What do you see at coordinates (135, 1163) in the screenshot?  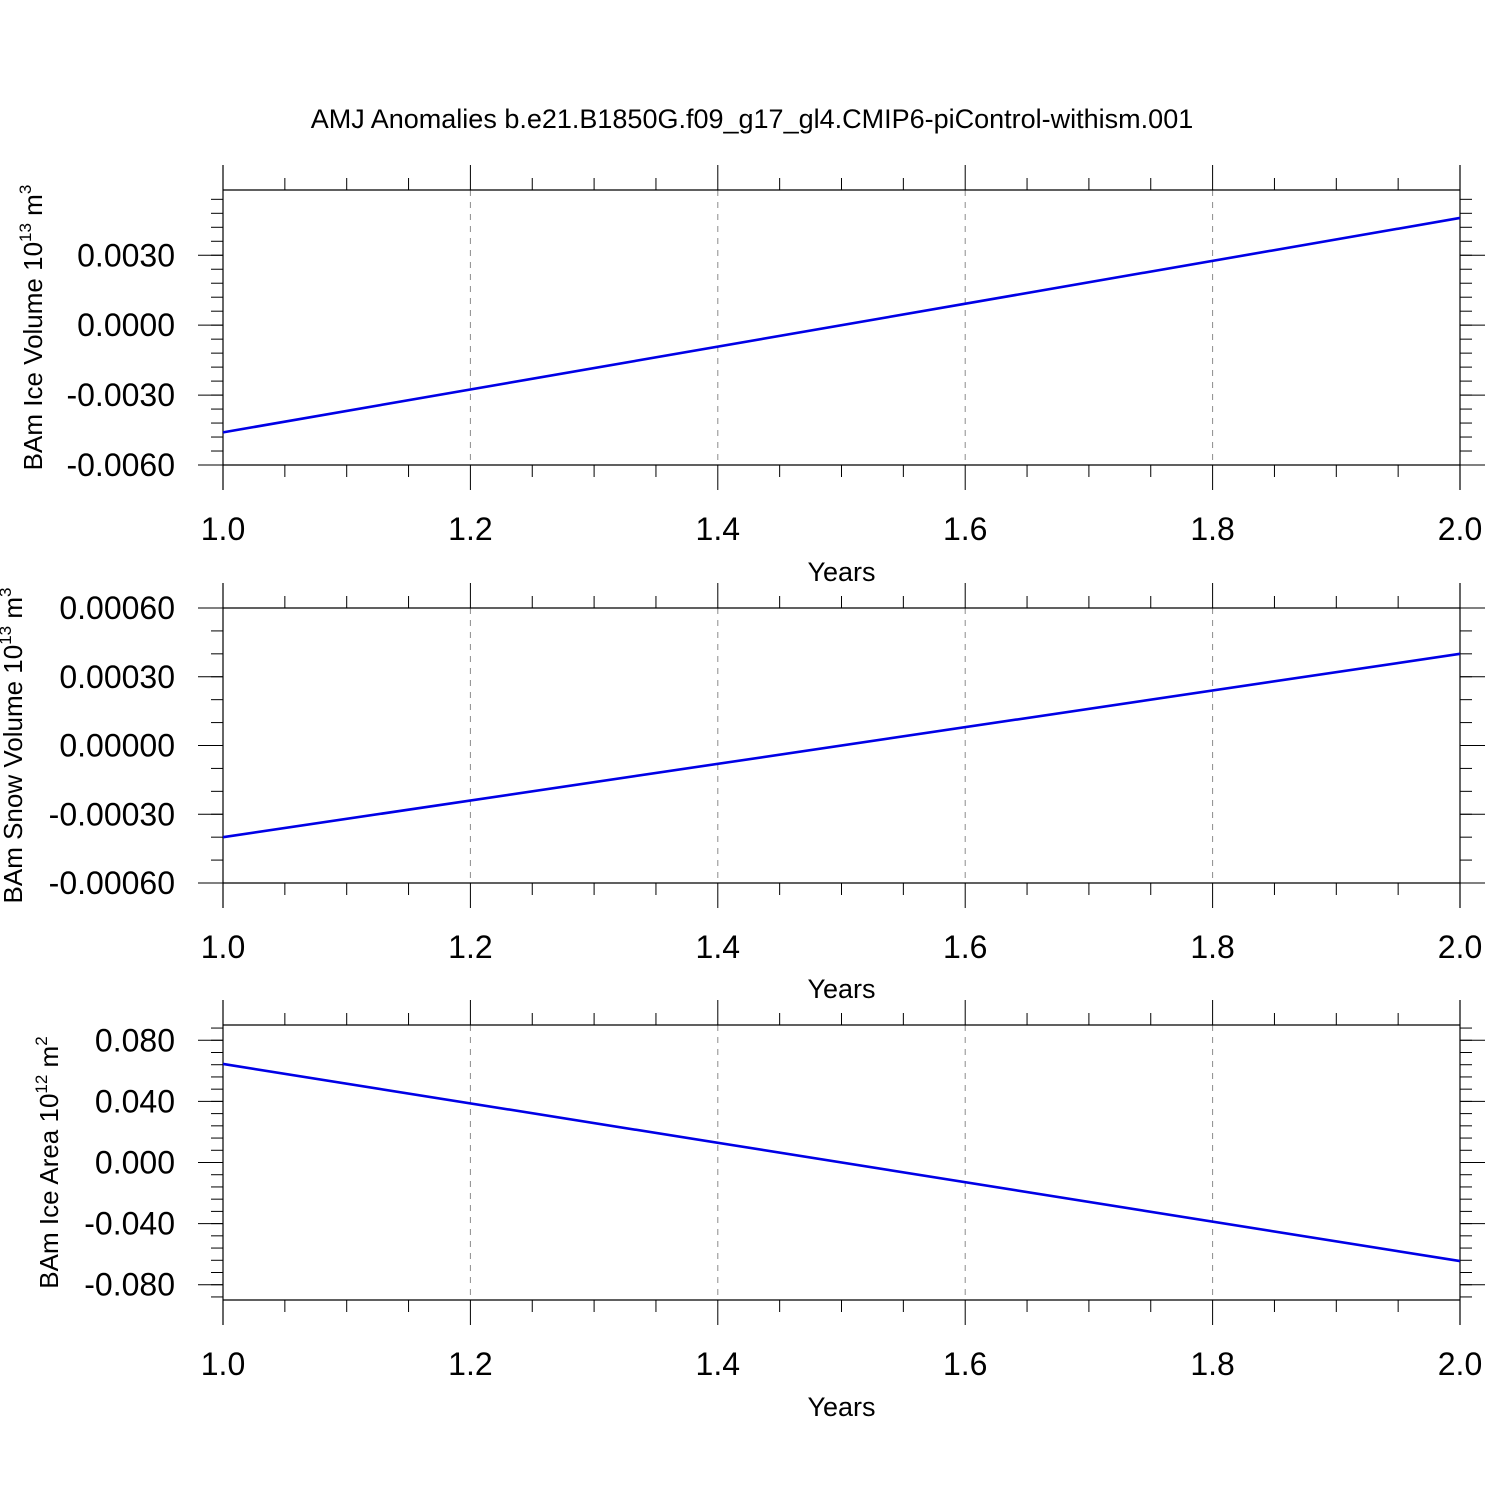 I see `y-tick-label: 0.000` at bounding box center [135, 1163].